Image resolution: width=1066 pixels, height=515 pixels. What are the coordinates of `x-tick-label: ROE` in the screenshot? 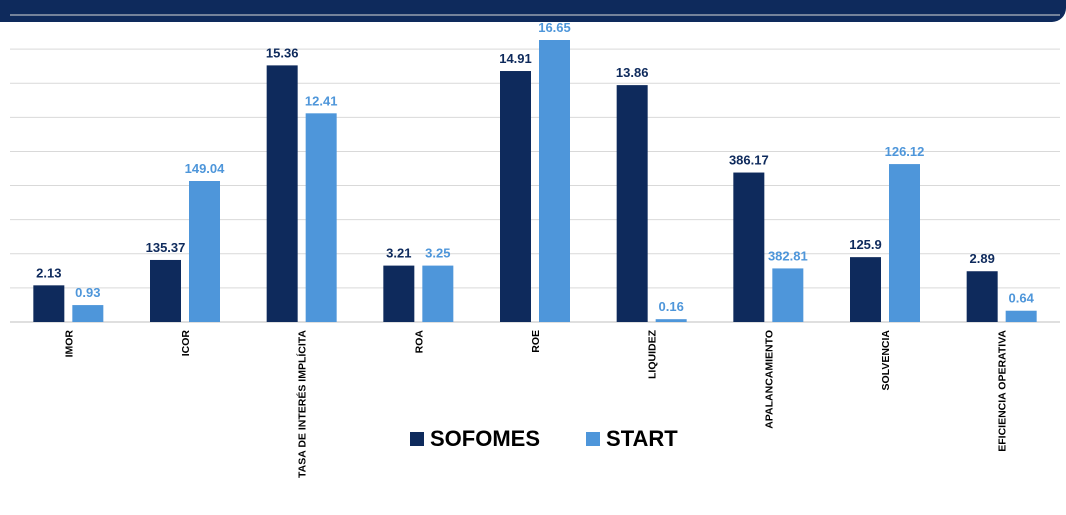 It's located at (536, 341).